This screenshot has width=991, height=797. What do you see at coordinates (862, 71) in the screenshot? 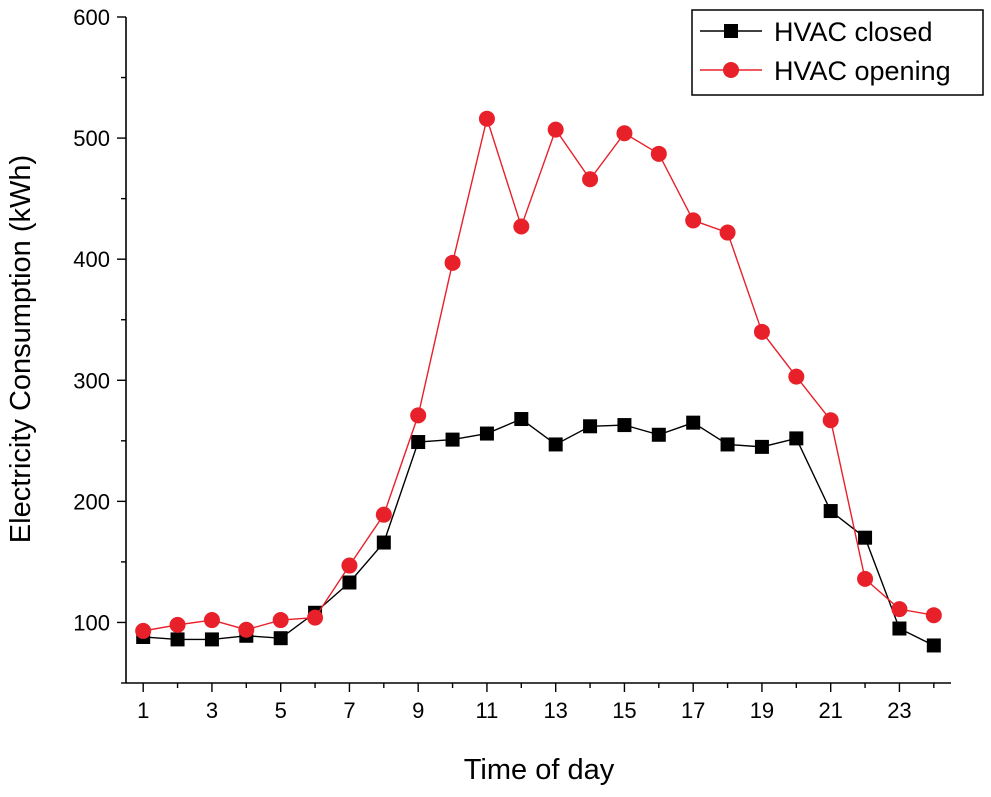
I see `legend-label: HVAC opening` at bounding box center [862, 71].